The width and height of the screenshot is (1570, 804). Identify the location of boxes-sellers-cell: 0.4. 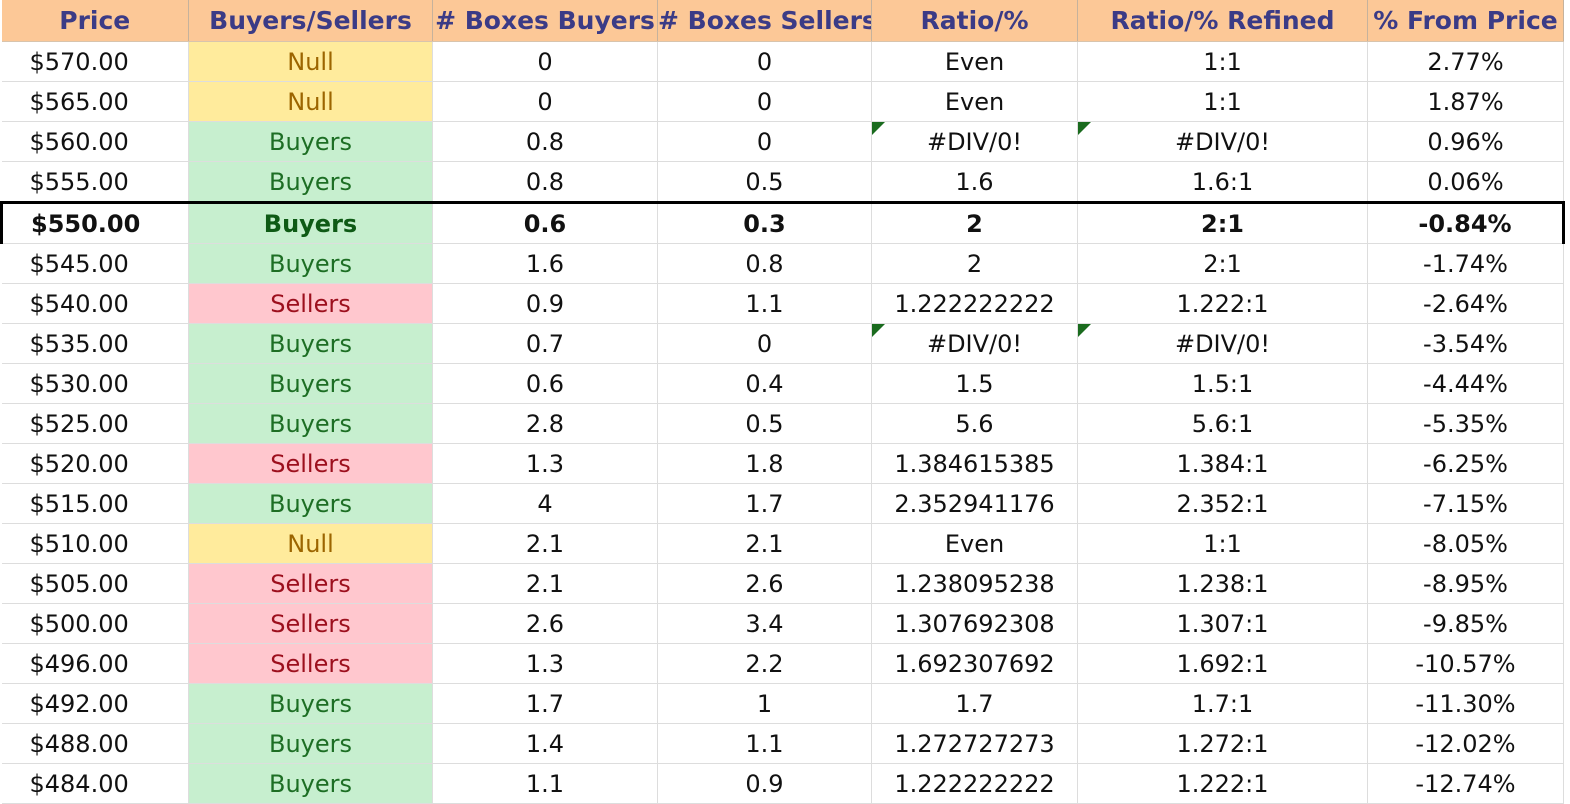
(764, 383).